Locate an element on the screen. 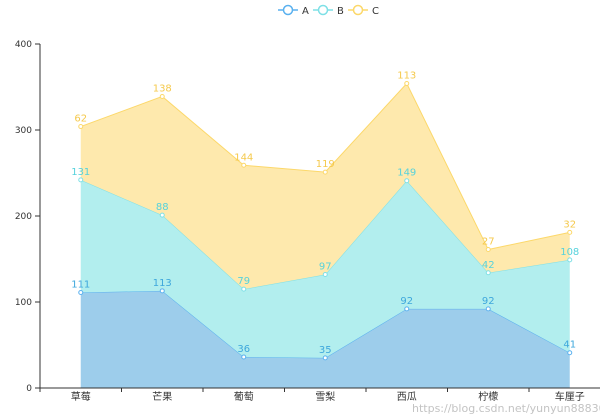  data-label-B: 97 is located at coordinates (325, 266).